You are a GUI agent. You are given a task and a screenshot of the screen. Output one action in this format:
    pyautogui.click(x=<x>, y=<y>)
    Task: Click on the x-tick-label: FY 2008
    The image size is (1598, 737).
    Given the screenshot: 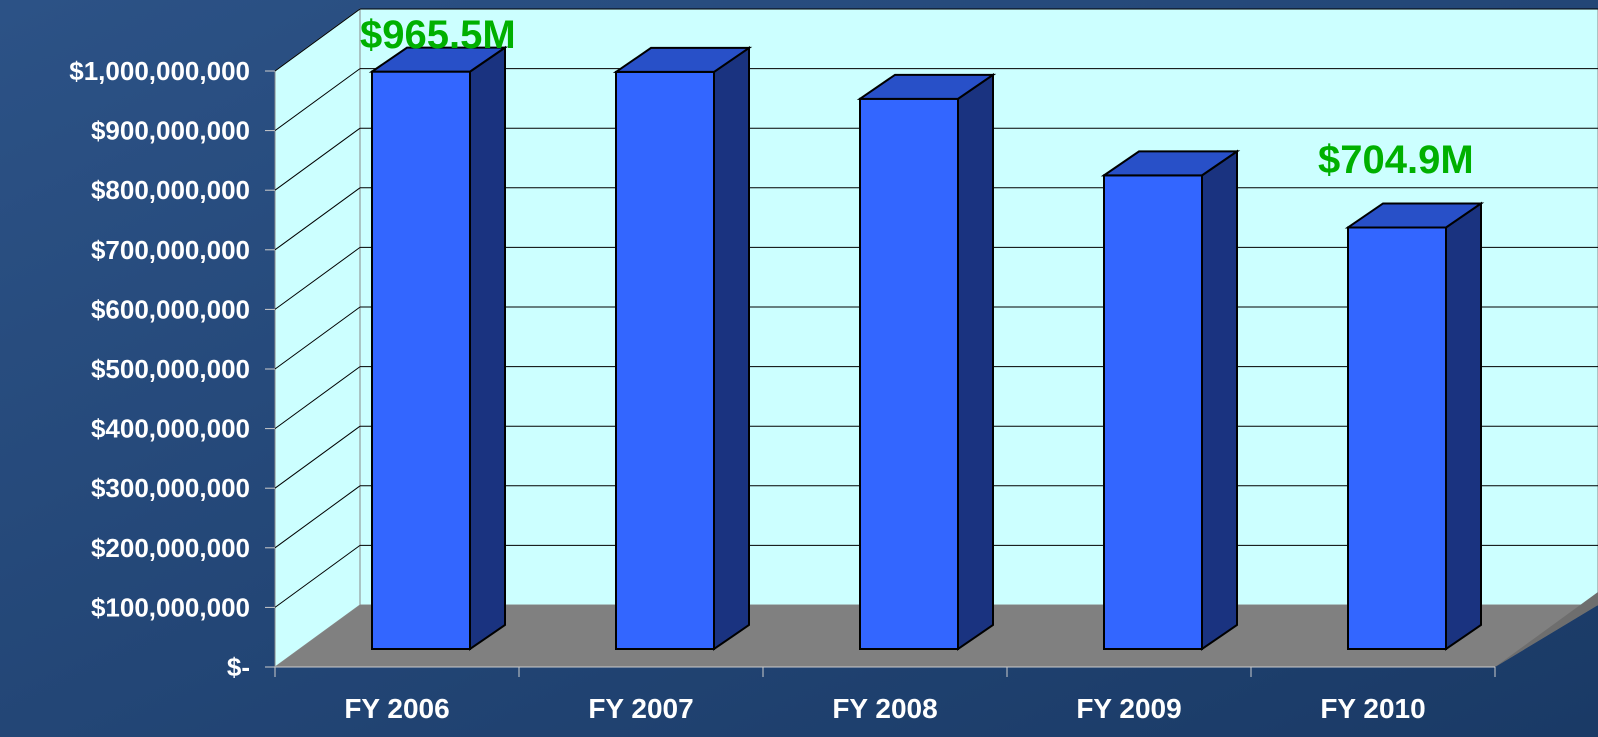 What is the action you would take?
    pyautogui.click(x=884, y=708)
    